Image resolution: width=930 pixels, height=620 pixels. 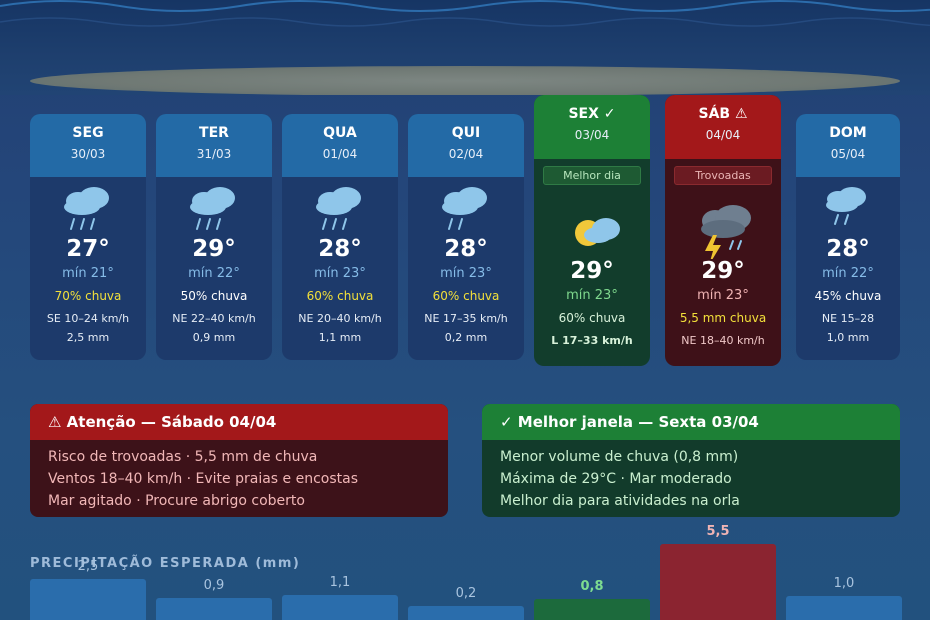 What do you see at coordinates (848, 133) in the screenshot?
I see `day-name: DOM` at bounding box center [848, 133].